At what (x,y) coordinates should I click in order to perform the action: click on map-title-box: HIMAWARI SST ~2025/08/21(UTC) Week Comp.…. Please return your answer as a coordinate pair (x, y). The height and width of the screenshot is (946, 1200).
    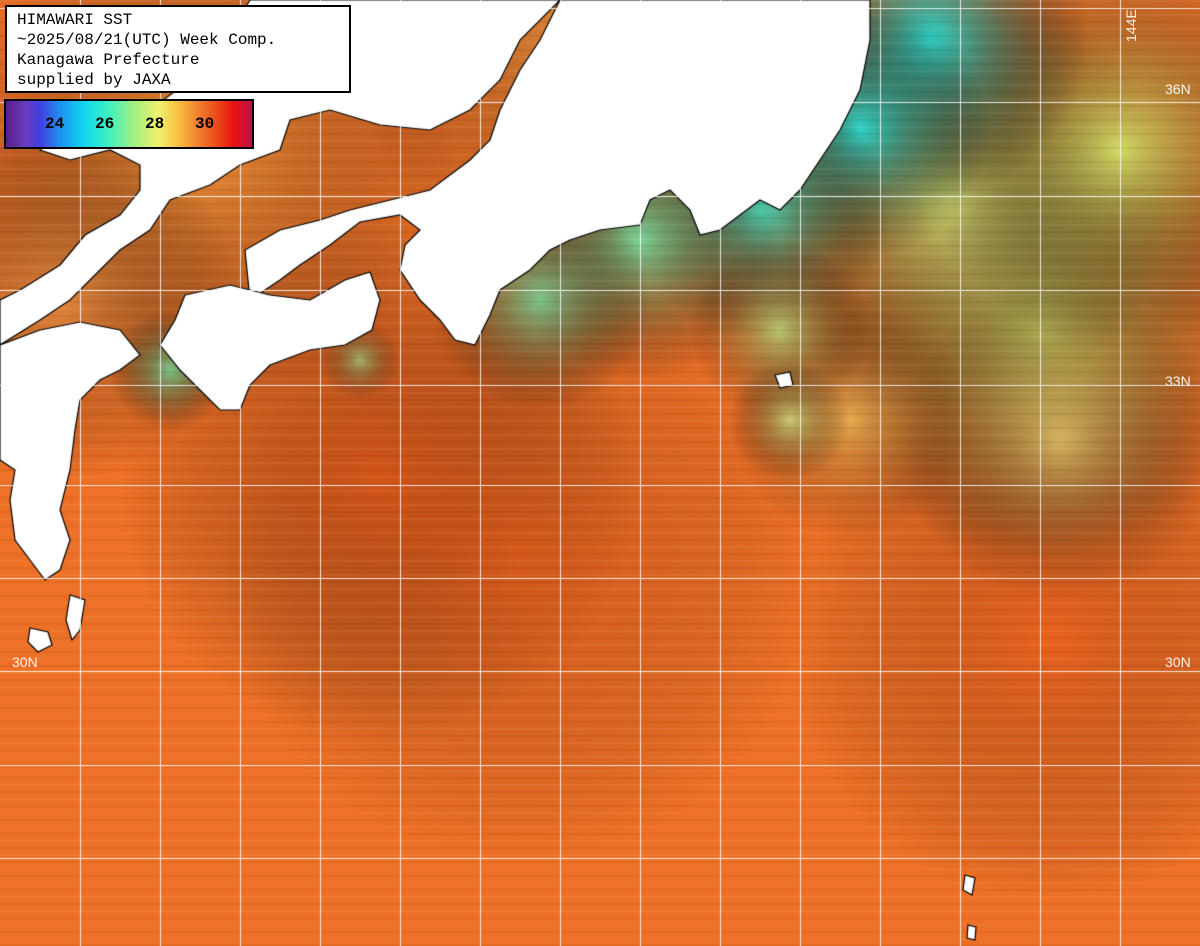
    Looking at the image, I should click on (178, 49).